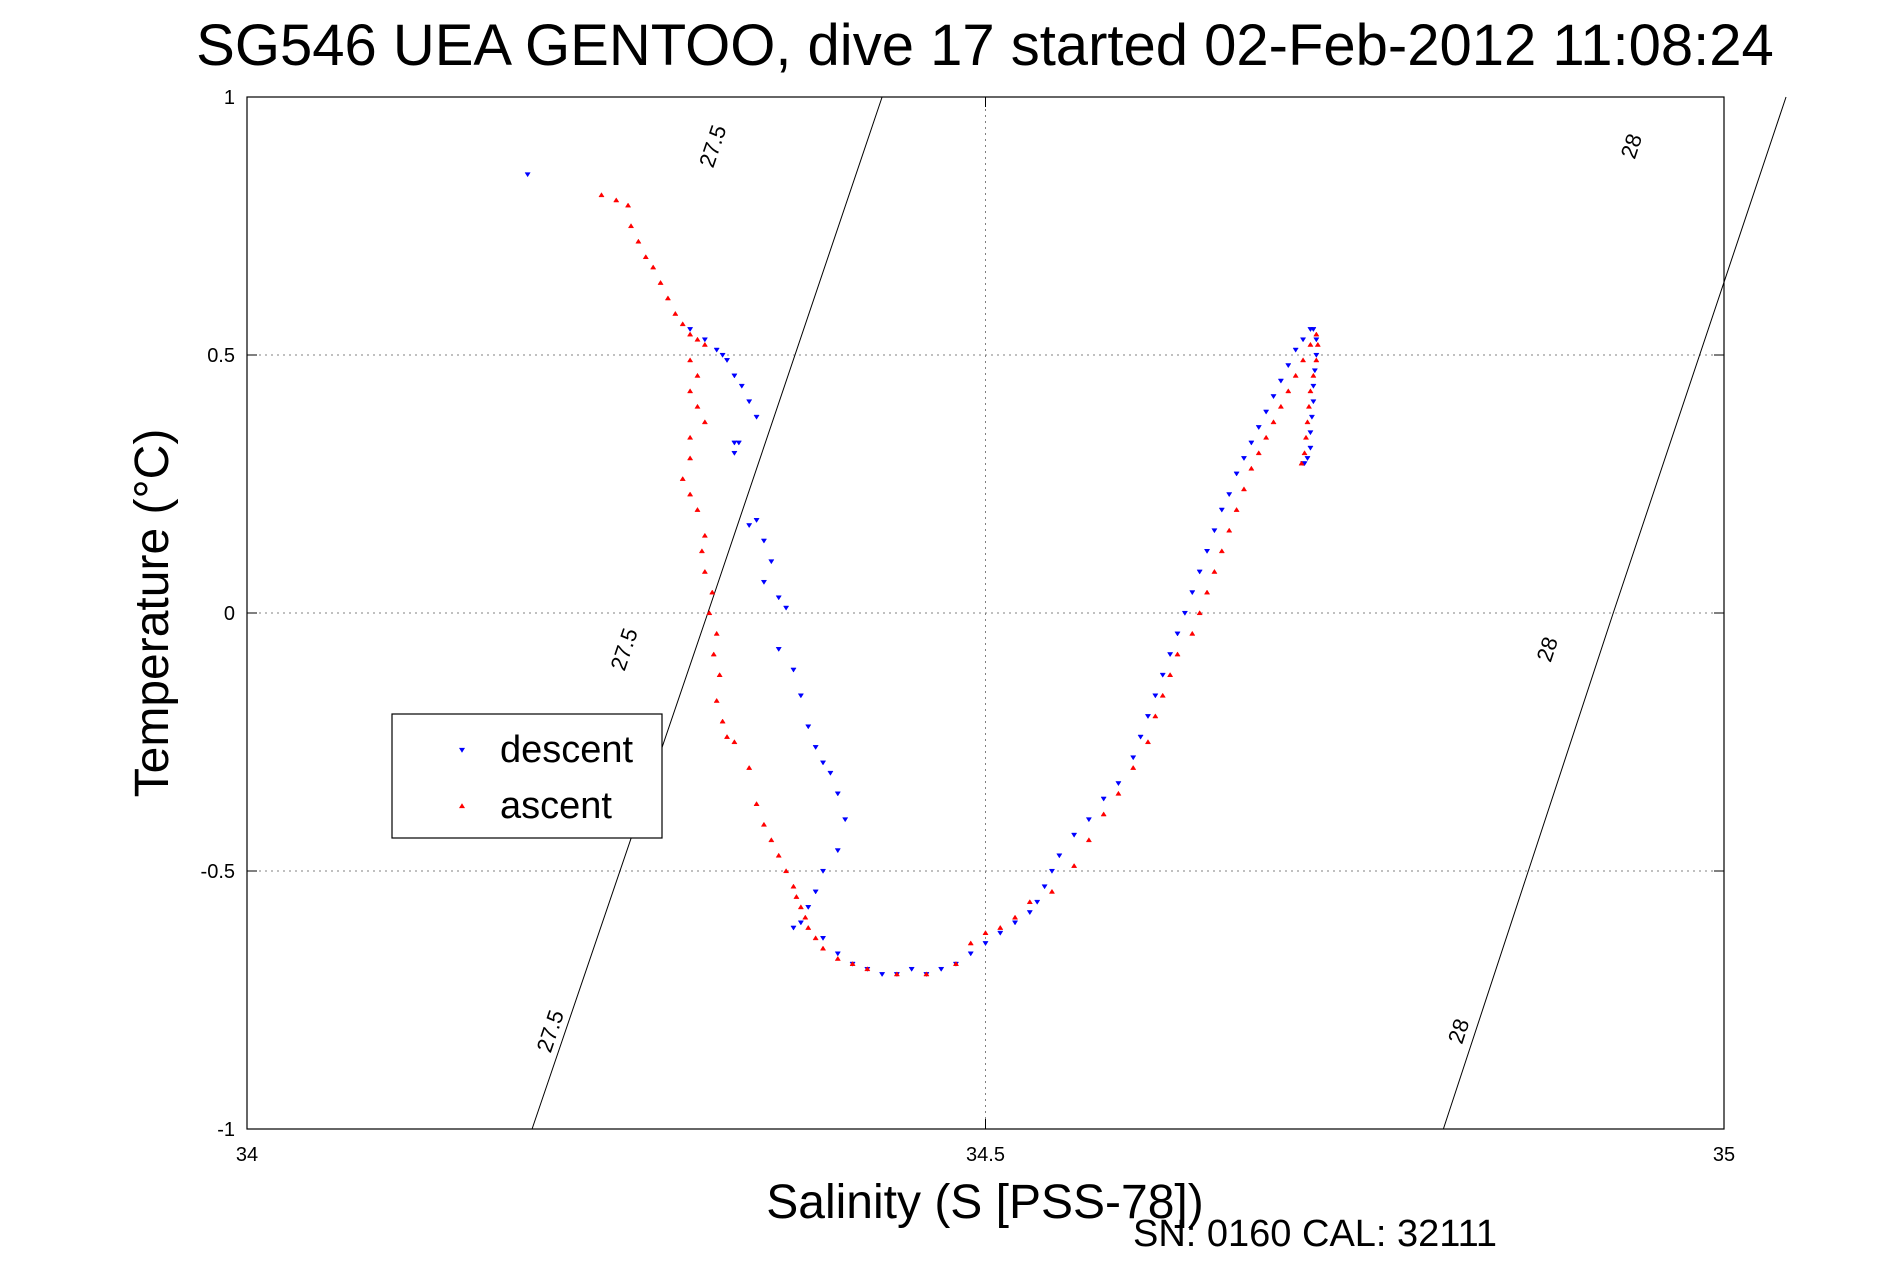 The height and width of the screenshot is (1262, 1891). What do you see at coordinates (152, 613) in the screenshot?
I see `y-axis-label: Temperature (°C)` at bounding box center [152, 613].